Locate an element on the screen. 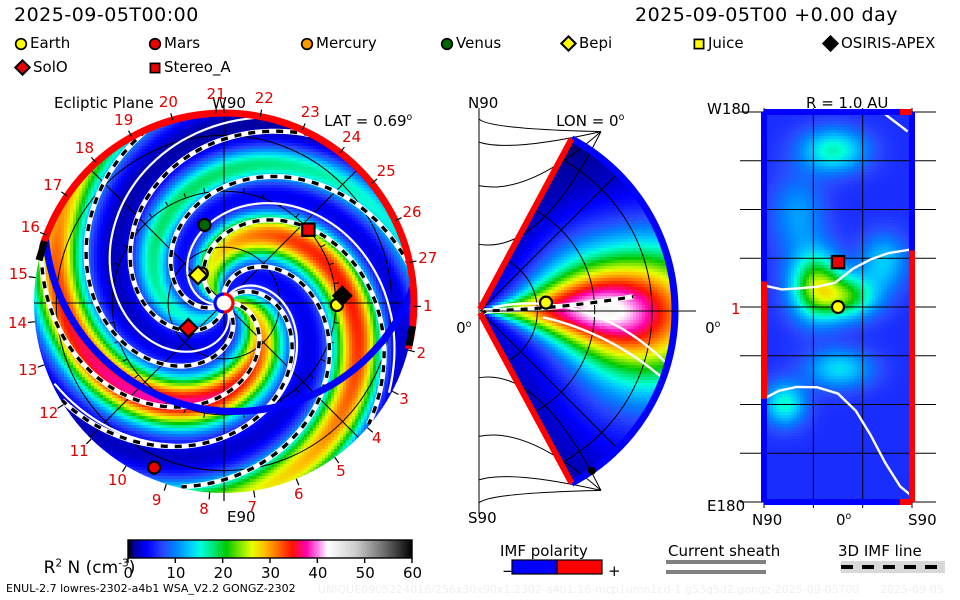 The width and height of the screenshot is (960, 600). colorbar-tick-label: 0 is located at coordinates (129, 573).